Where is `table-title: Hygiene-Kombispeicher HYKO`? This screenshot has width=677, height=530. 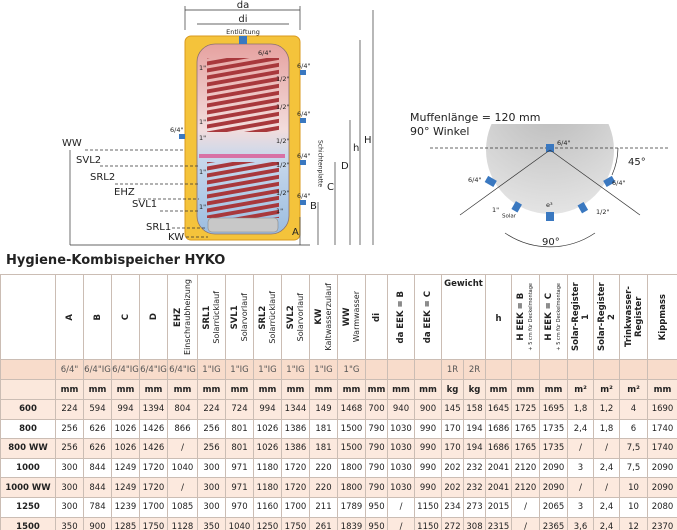
table-title: Hygiene-Kombispeicher HYKO is located at coordinates (116, 260).